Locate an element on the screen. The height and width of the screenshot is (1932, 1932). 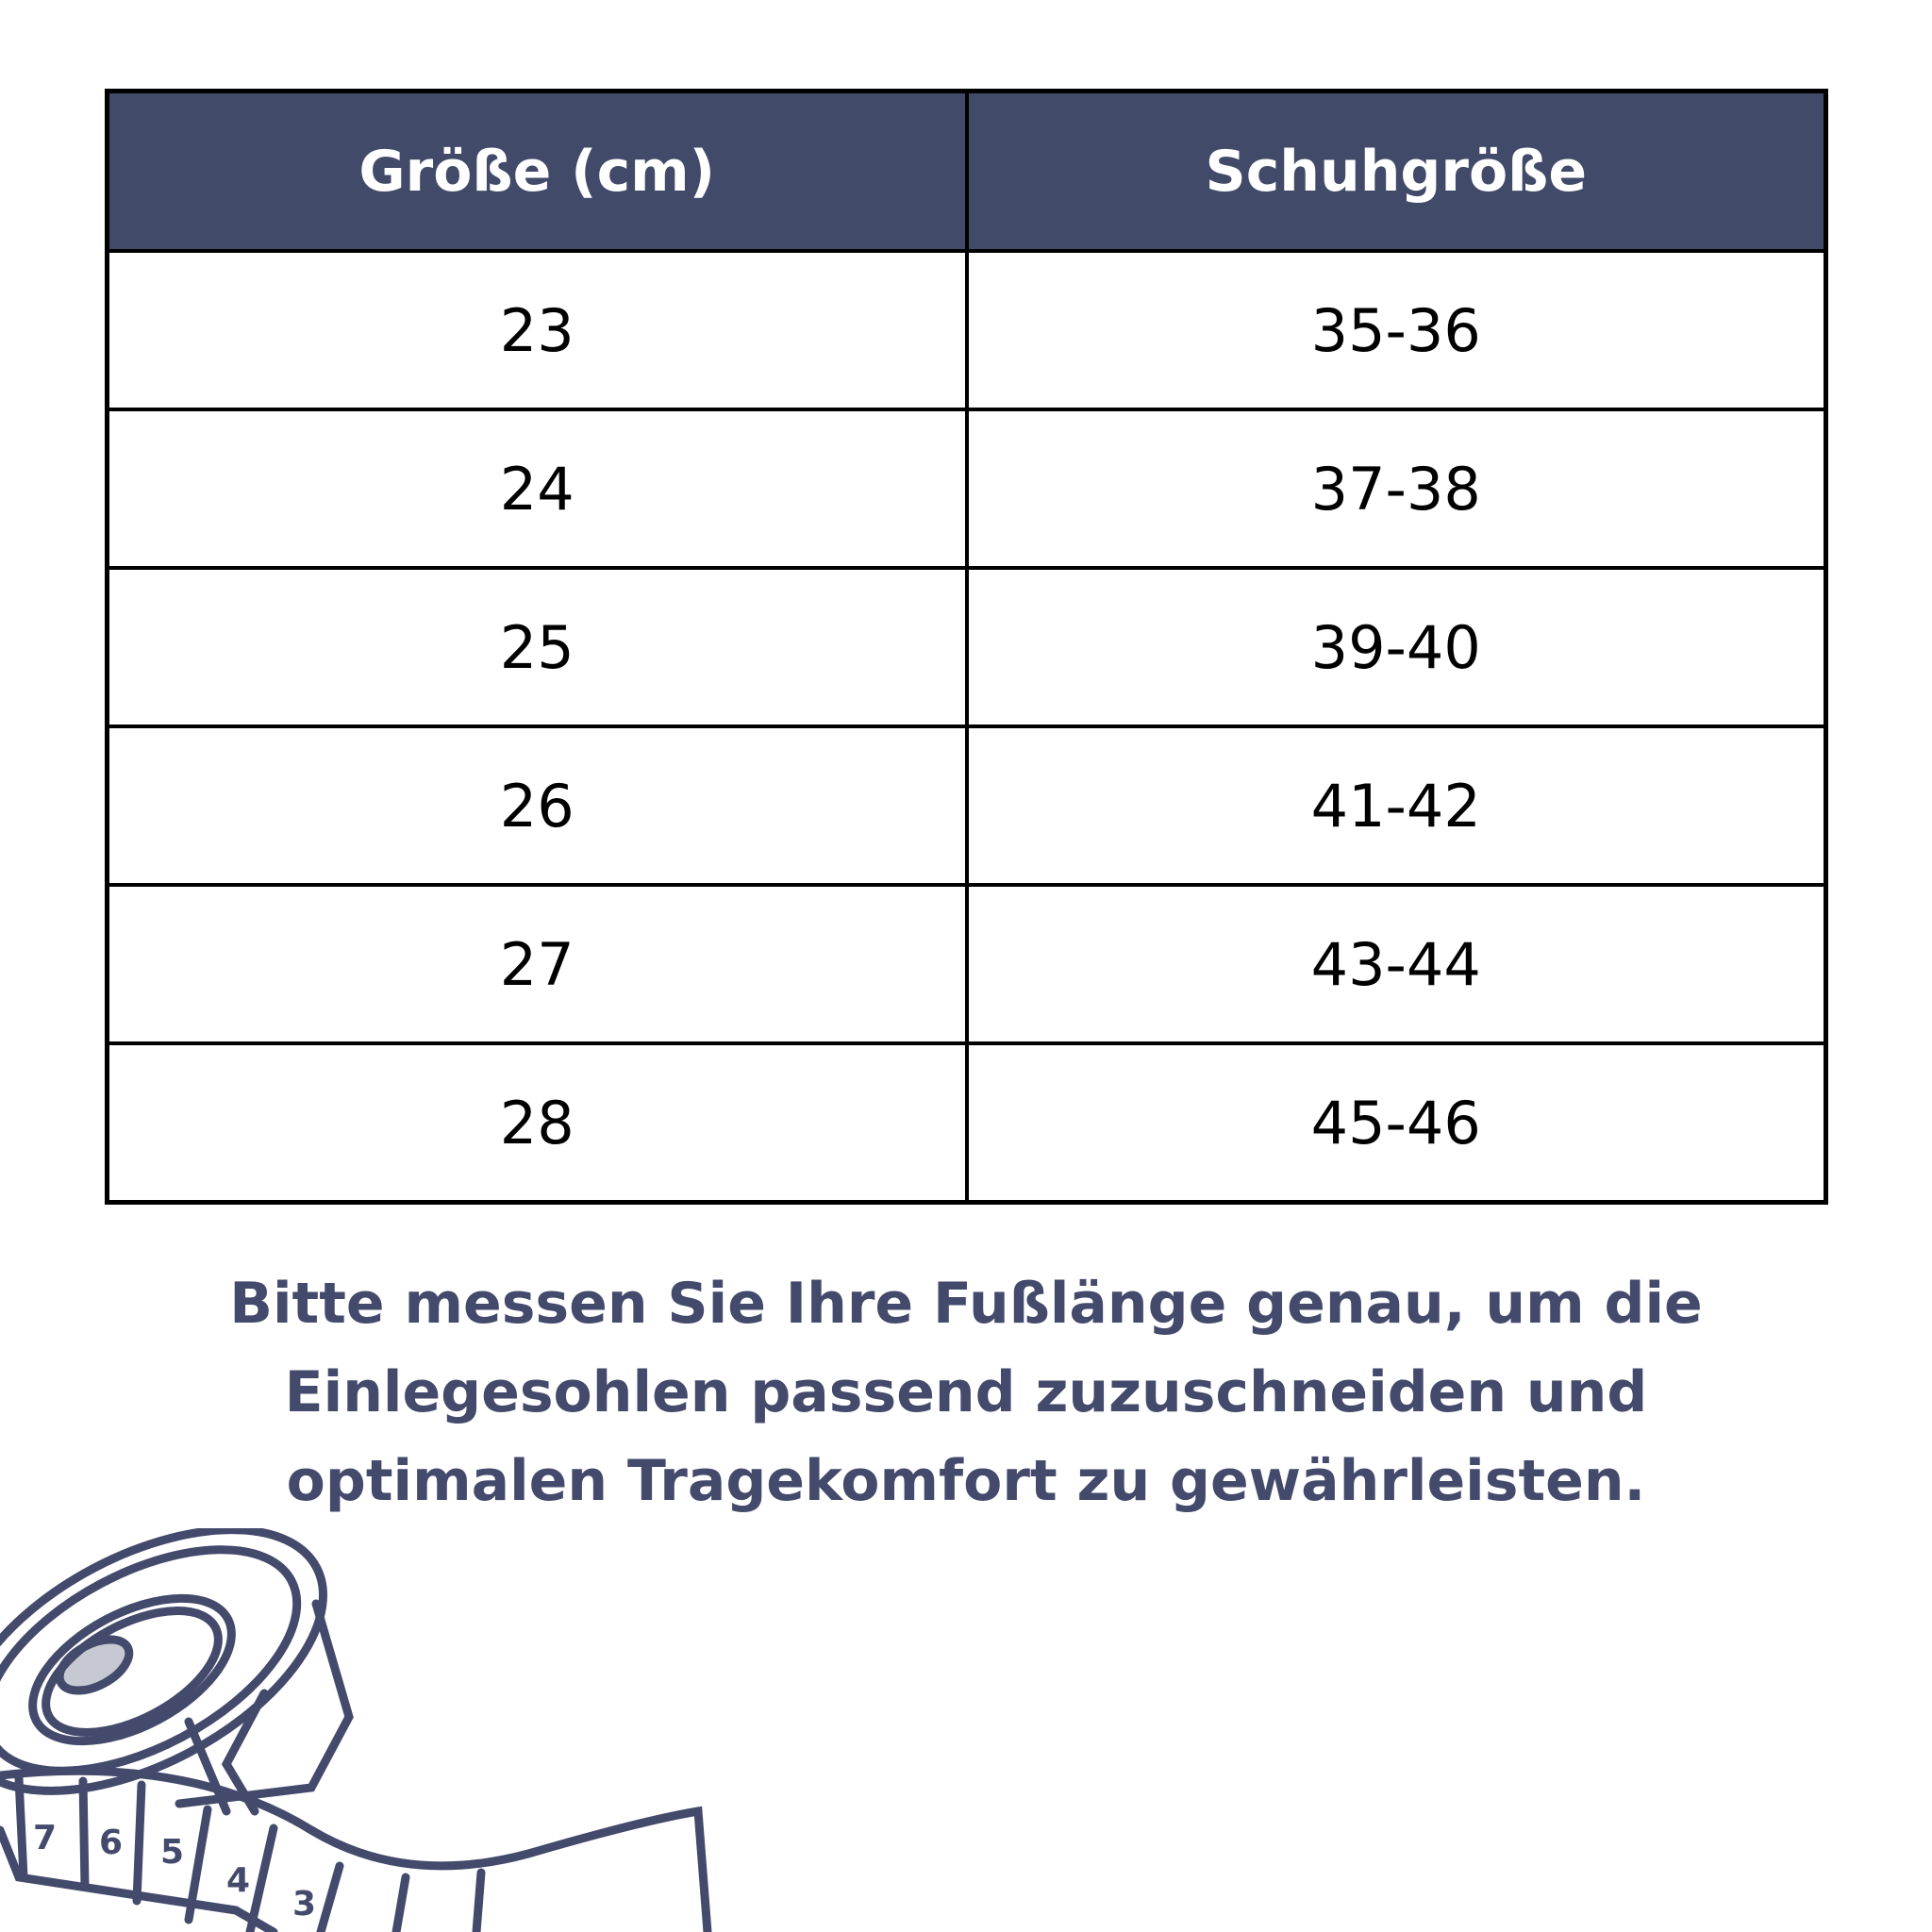
cell-shoe-size: 41-42 is located at coordinates (1396, 806).